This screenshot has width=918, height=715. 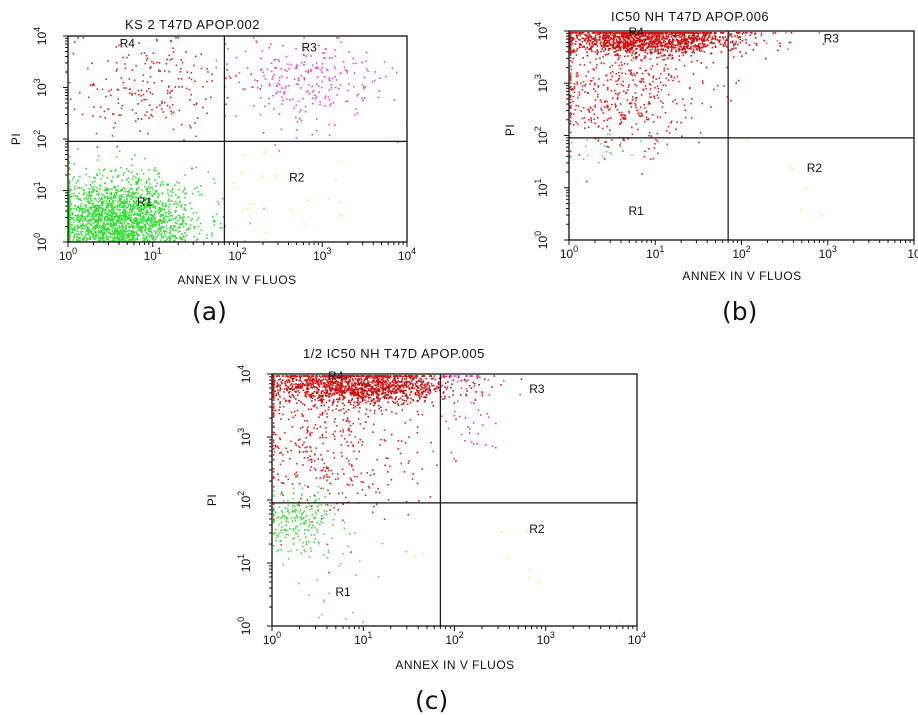 I want to click on region-label-r4: R4, so click(x=128, y=43).